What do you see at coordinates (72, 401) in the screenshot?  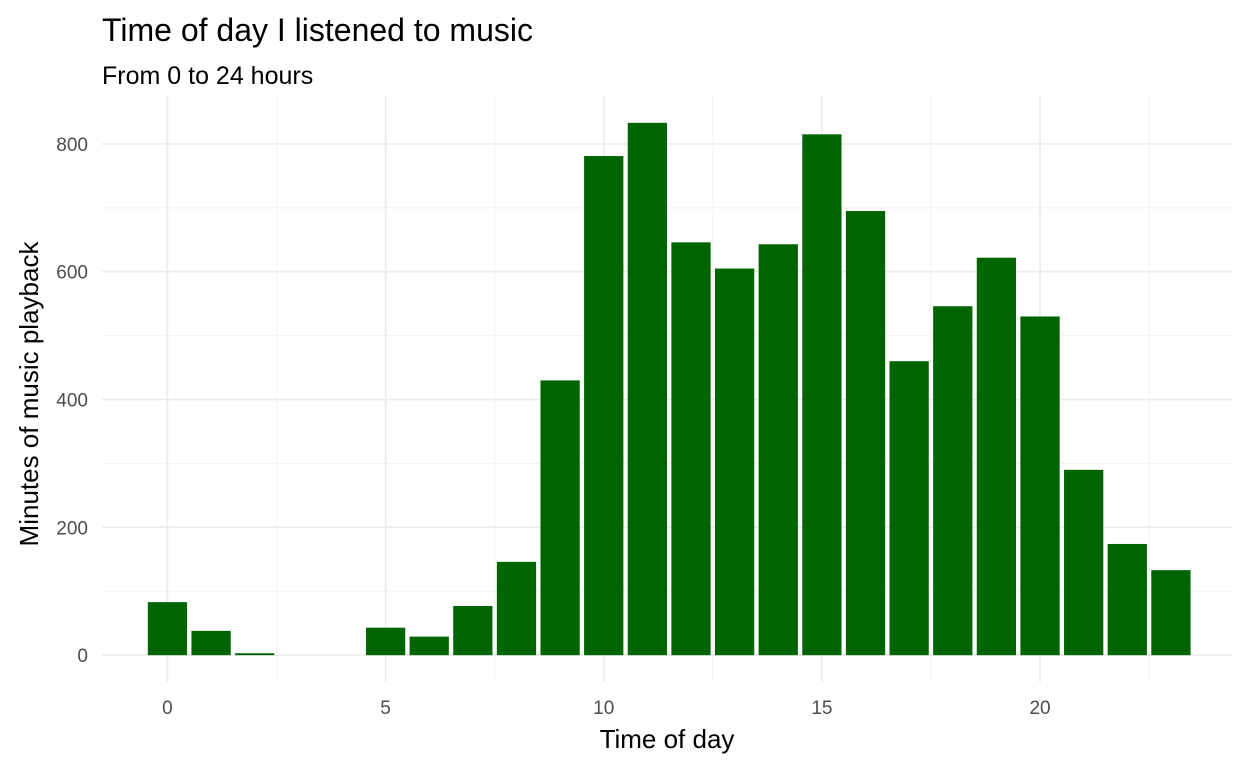 I see `y-tick-label: 400` at bounding box center [72, 401].